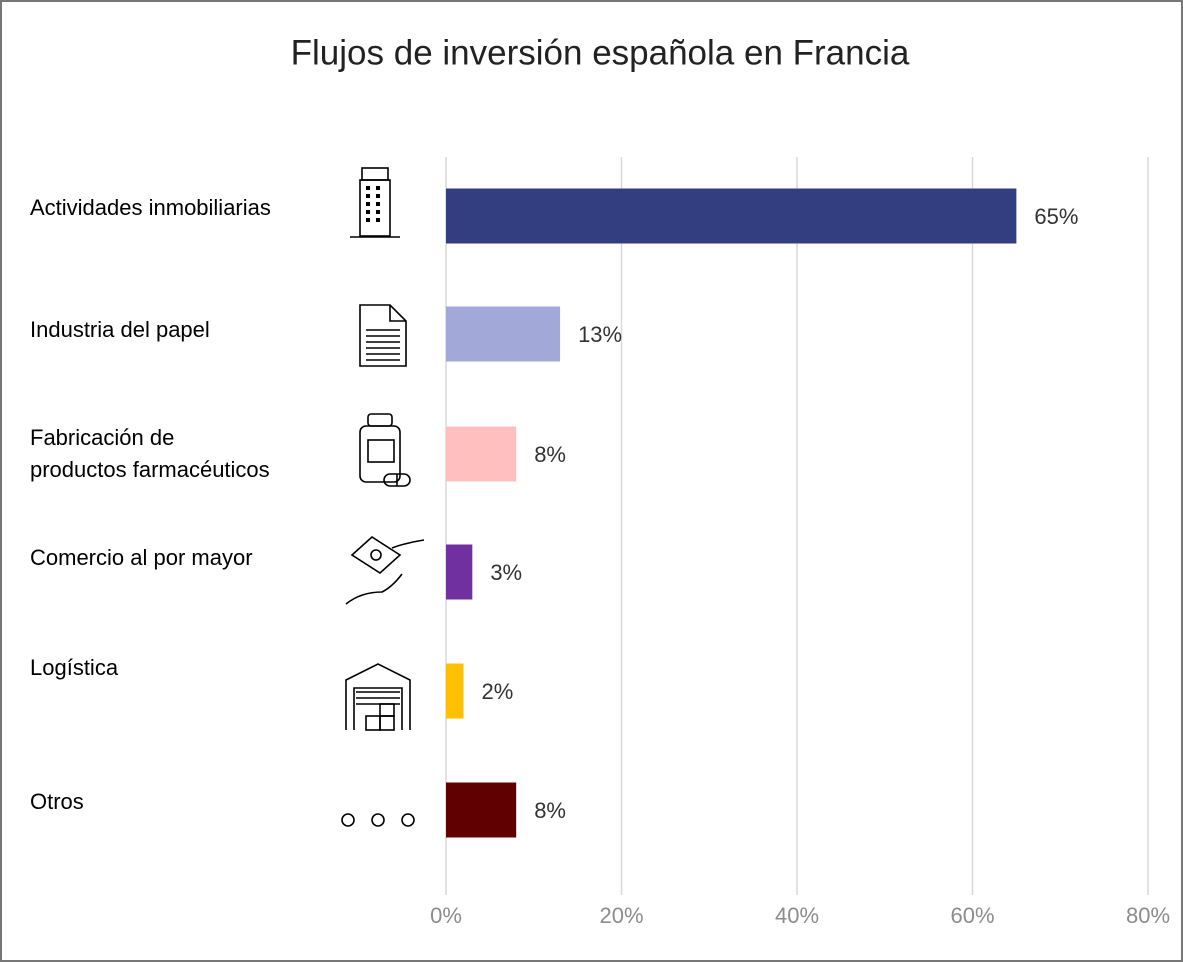 The width and height of the screenshot is (1183, 962). Describe the element at coordinates (621, 915) in the screenshot. I see `x-tick-label: 20%` at that location.